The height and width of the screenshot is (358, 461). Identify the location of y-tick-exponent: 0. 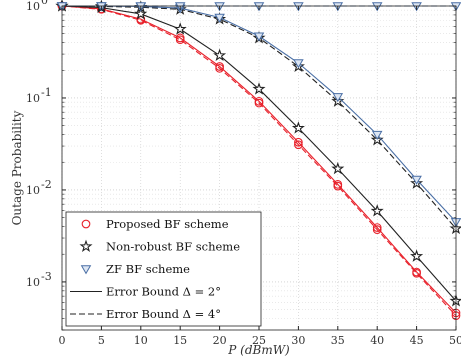
(44, 3).